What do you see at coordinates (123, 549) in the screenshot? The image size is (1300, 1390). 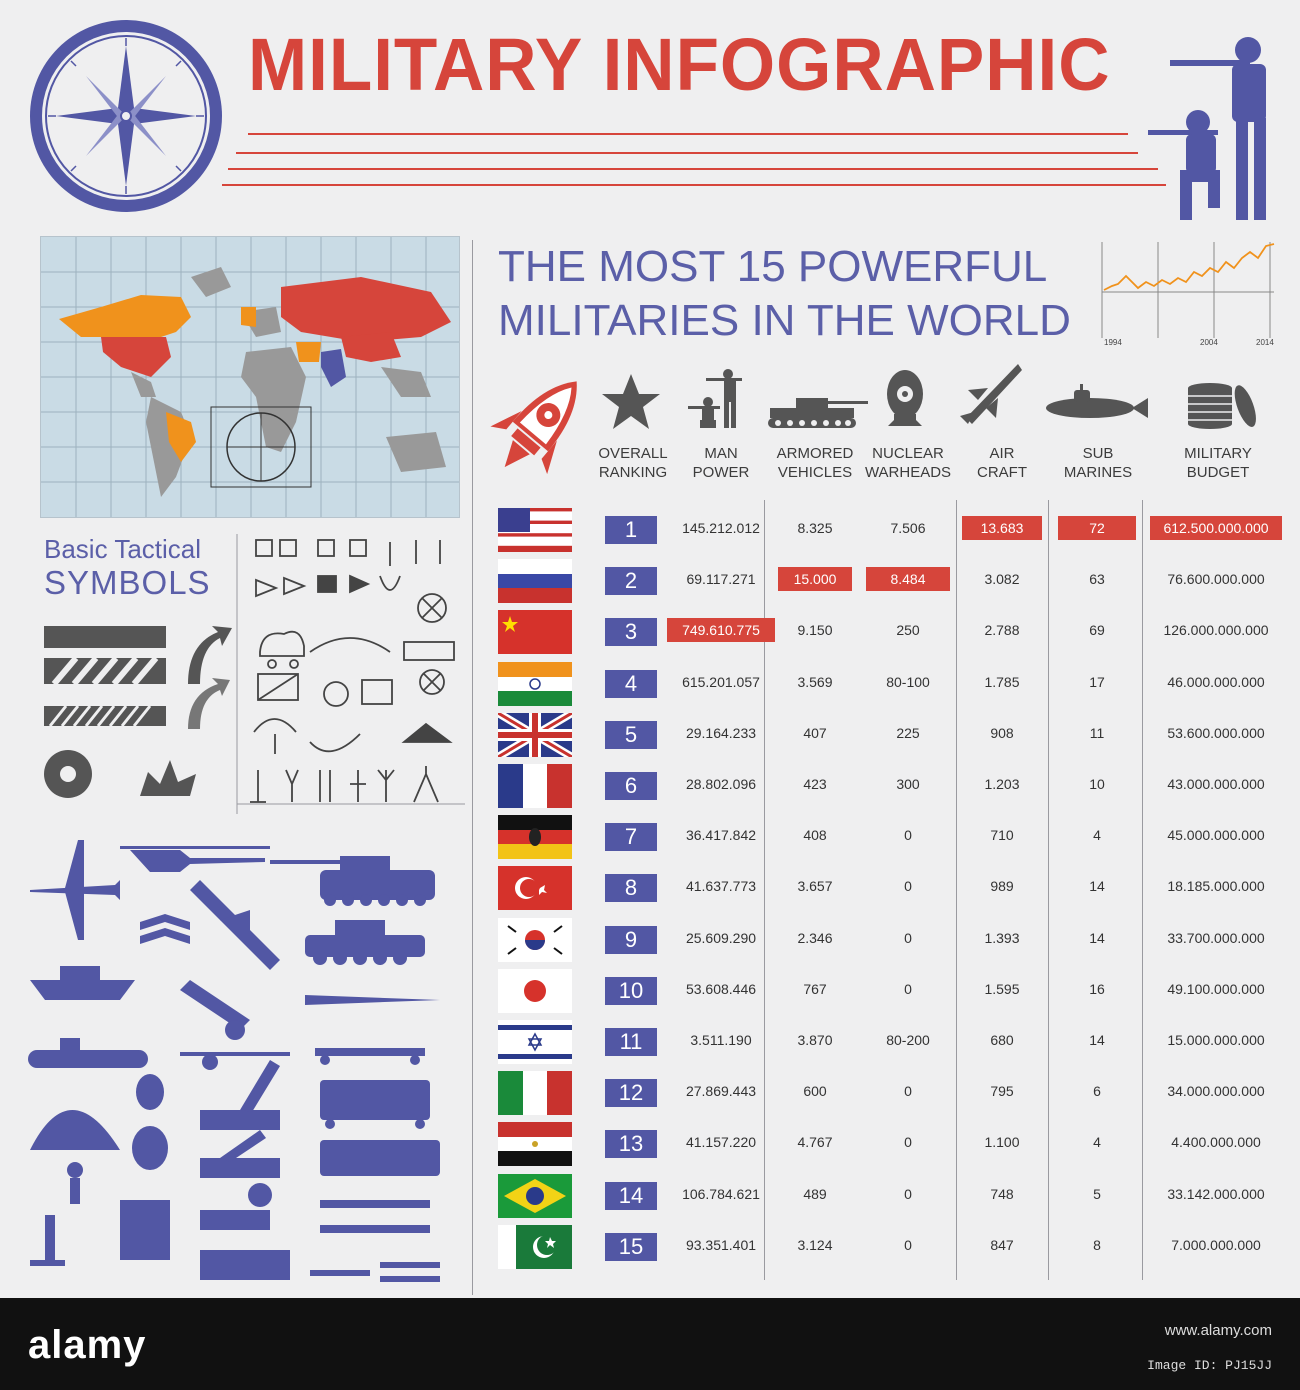 I see `tactical-title-line1: Basic Tactical` at bounding box center [123, 549].